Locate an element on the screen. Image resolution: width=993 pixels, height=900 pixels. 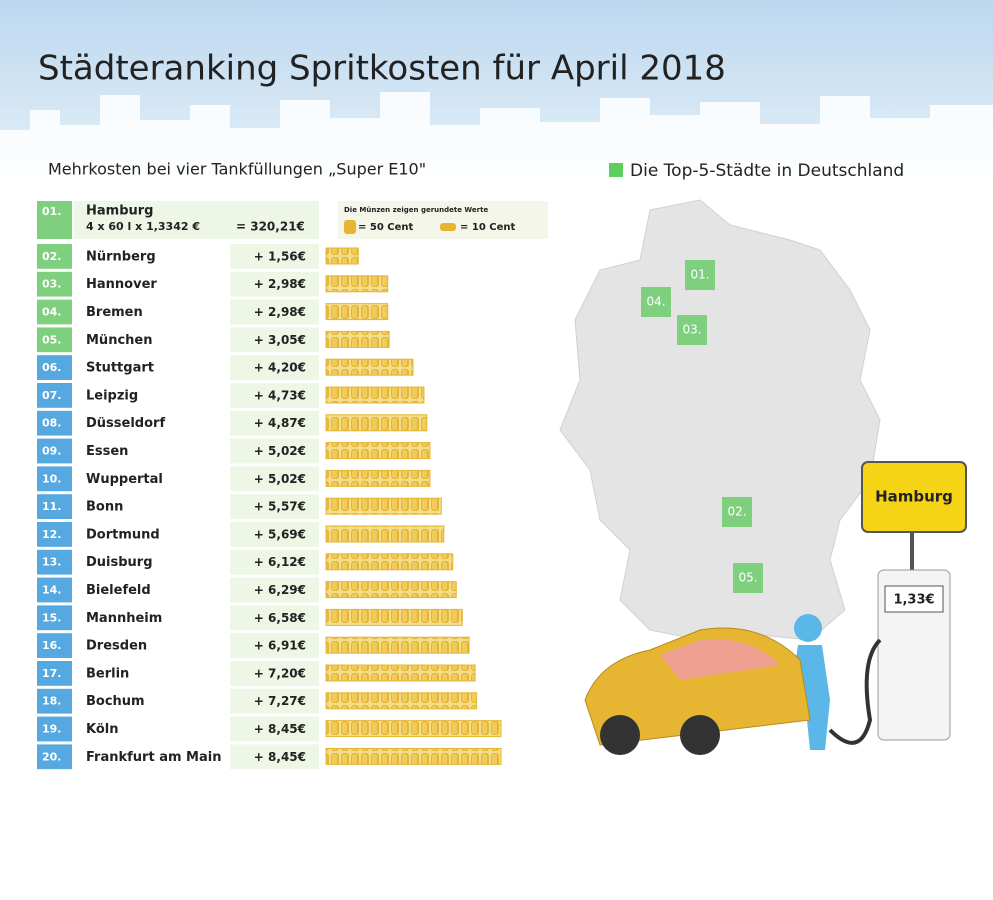
value-label: + 5,69€ is located at coordinates (280, 534).